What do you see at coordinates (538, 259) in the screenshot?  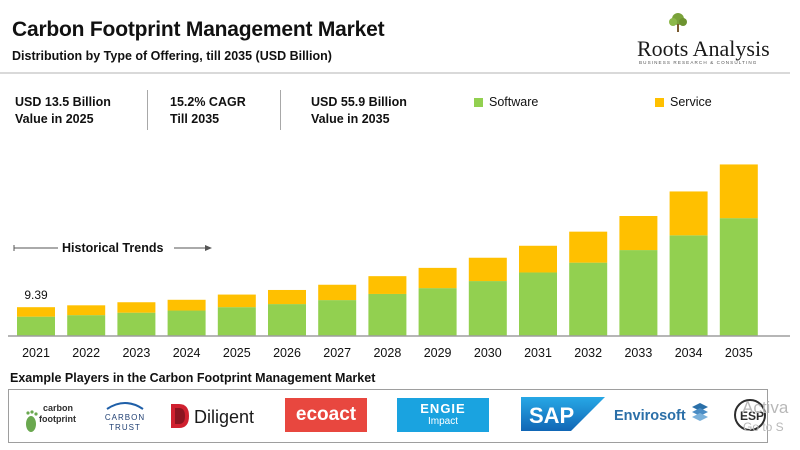 I see `bar-service-2031` at bounding box center [538, 259].